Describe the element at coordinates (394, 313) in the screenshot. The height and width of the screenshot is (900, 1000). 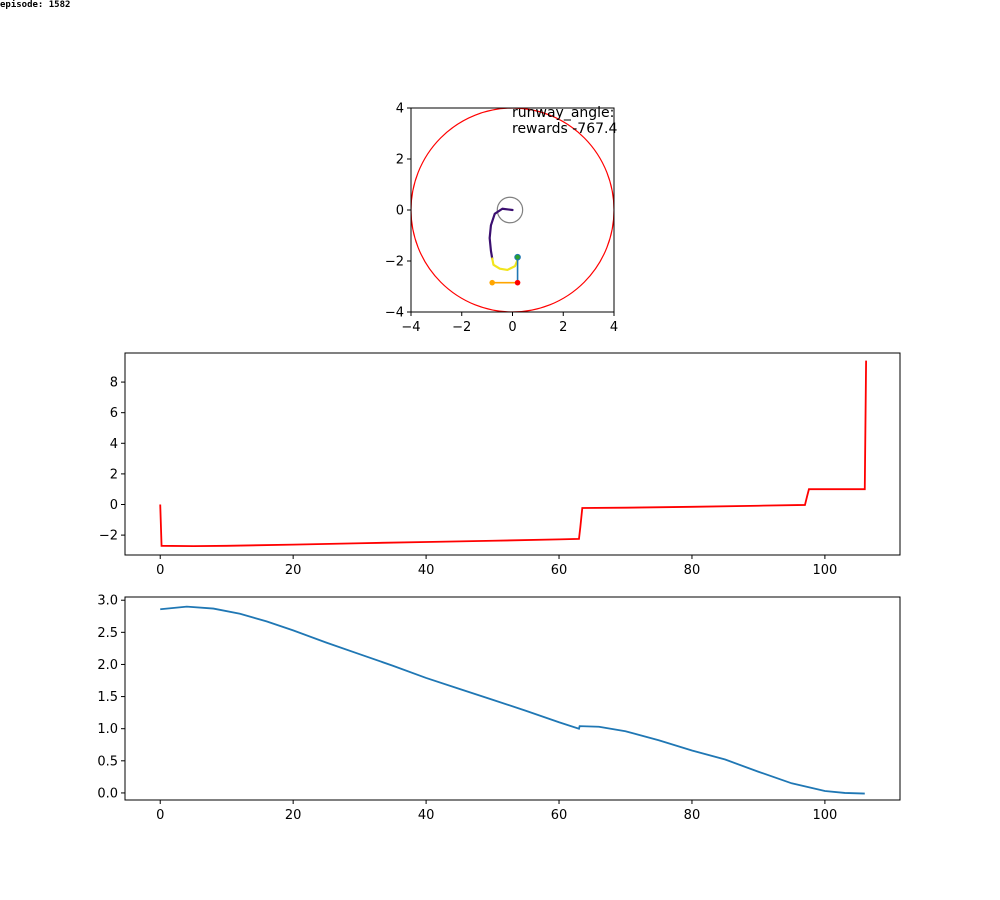
I see `trajectory-y-tick-label: −4` at that location.